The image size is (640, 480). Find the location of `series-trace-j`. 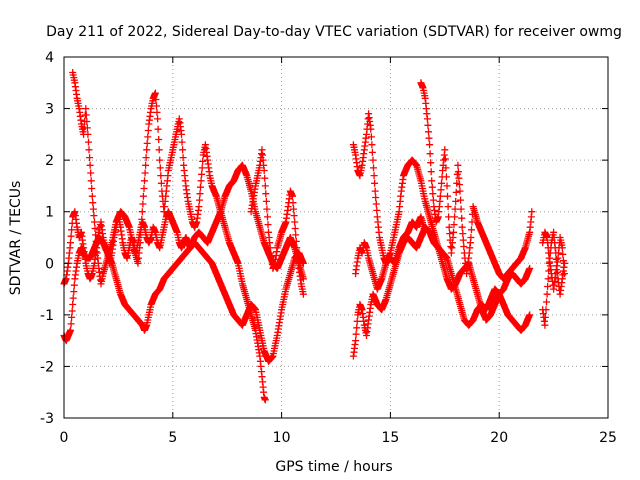

series-trace-j is located at coordinates (553, 260).